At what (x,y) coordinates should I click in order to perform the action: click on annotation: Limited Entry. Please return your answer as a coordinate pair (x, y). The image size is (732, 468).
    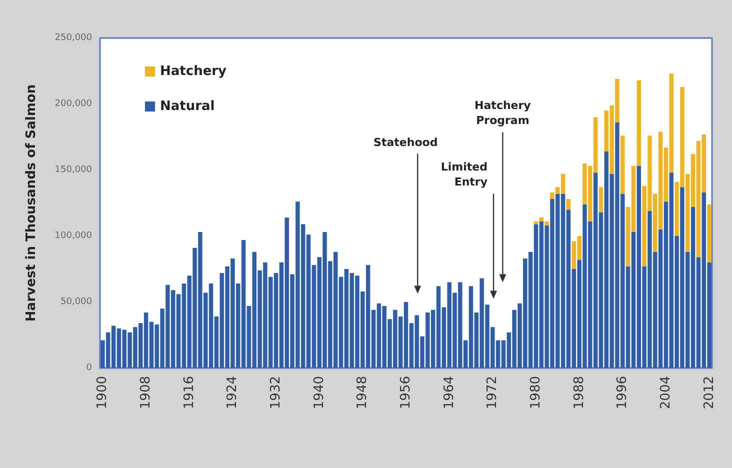
    Looking at the image, I should click on (464, 174).